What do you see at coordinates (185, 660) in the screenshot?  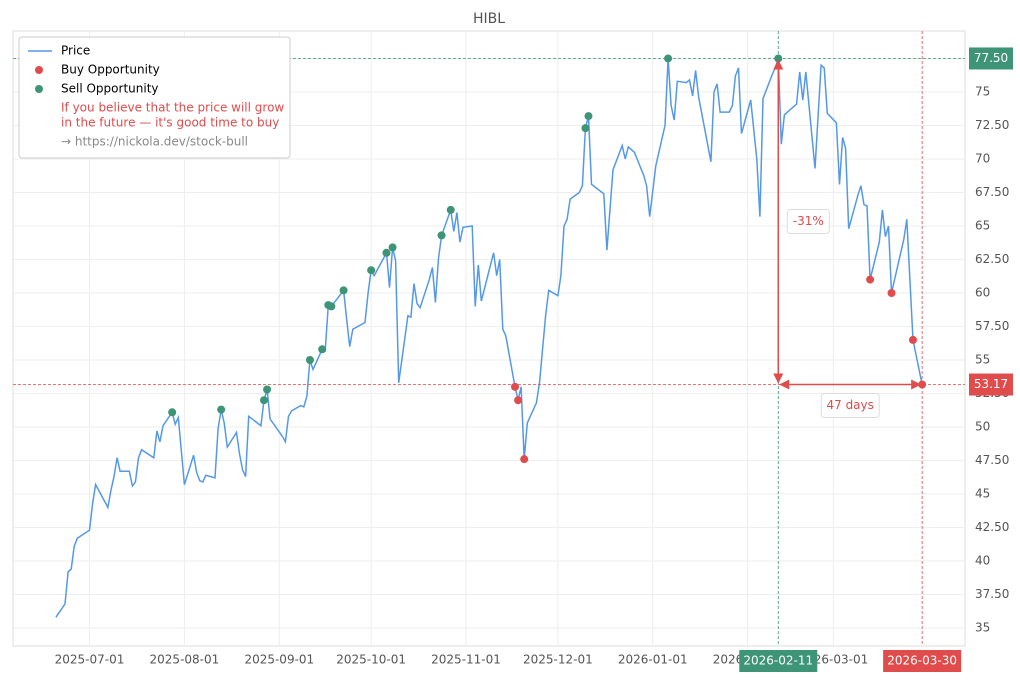 I see `x-tick-label: 2025-08-01` at bounding box center [185, 660].